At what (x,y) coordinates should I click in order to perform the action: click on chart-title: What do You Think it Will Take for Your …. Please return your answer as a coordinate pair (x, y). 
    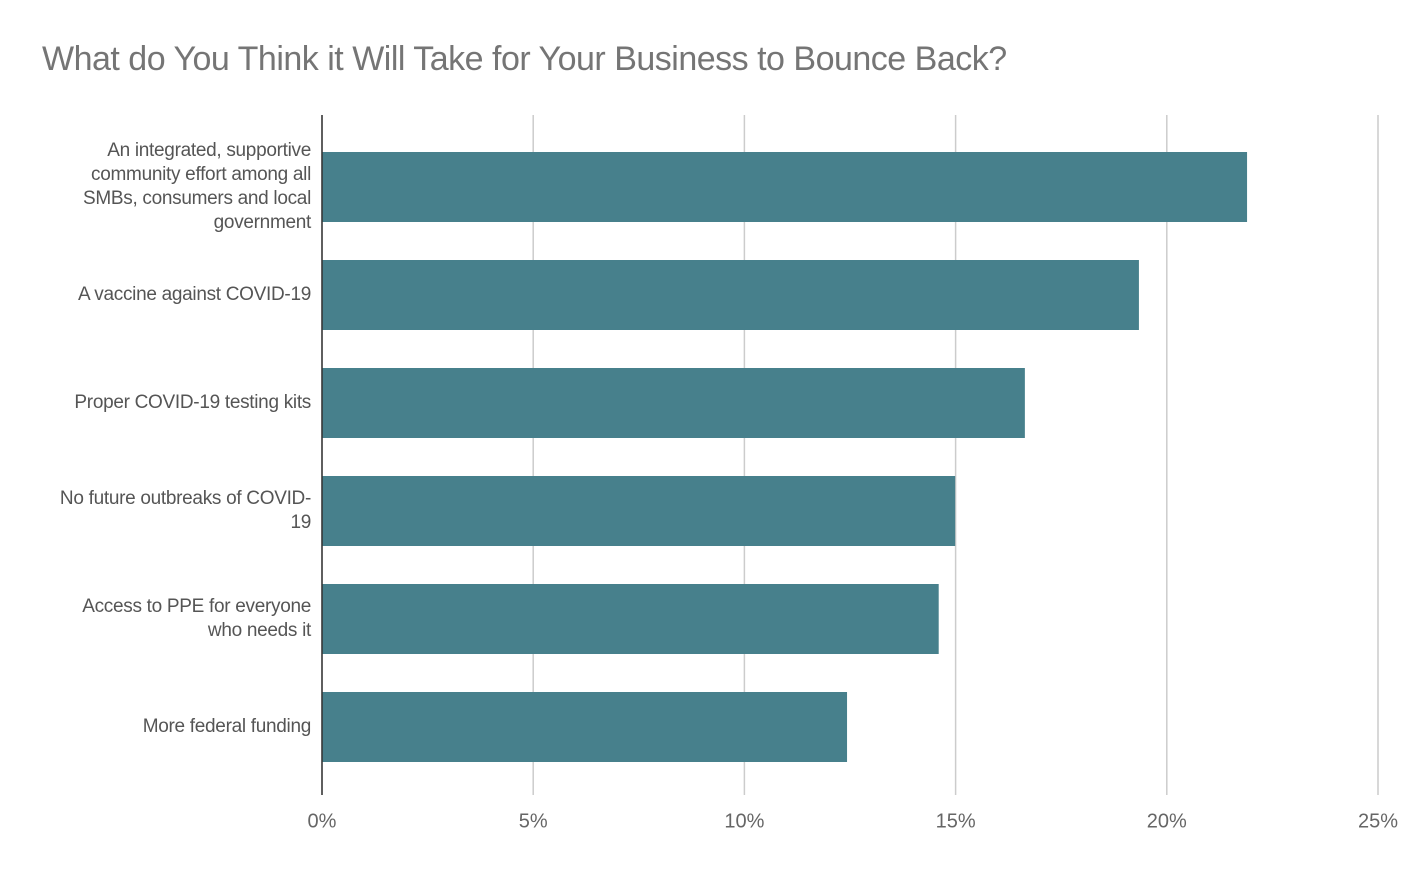
    Looking at the image, I should click on (524, 59).